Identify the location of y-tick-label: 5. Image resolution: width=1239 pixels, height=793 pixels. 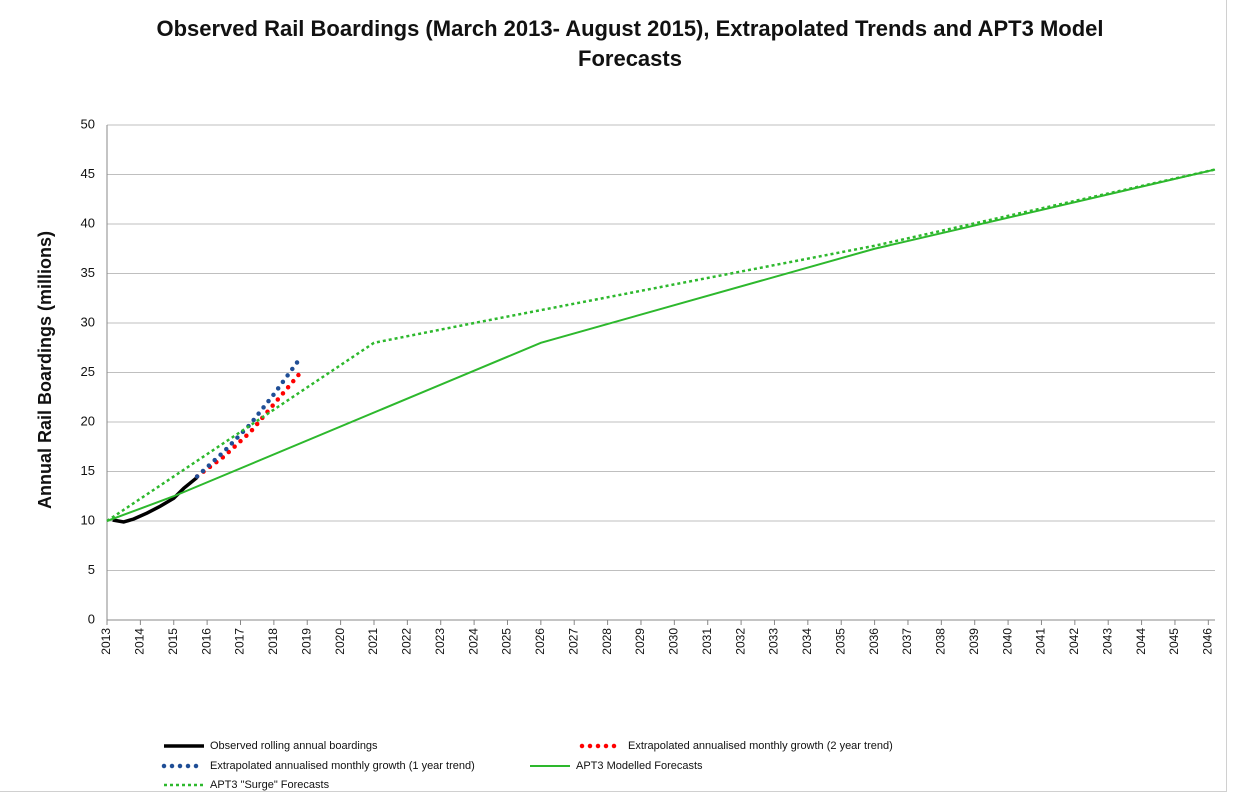
(91, 569).